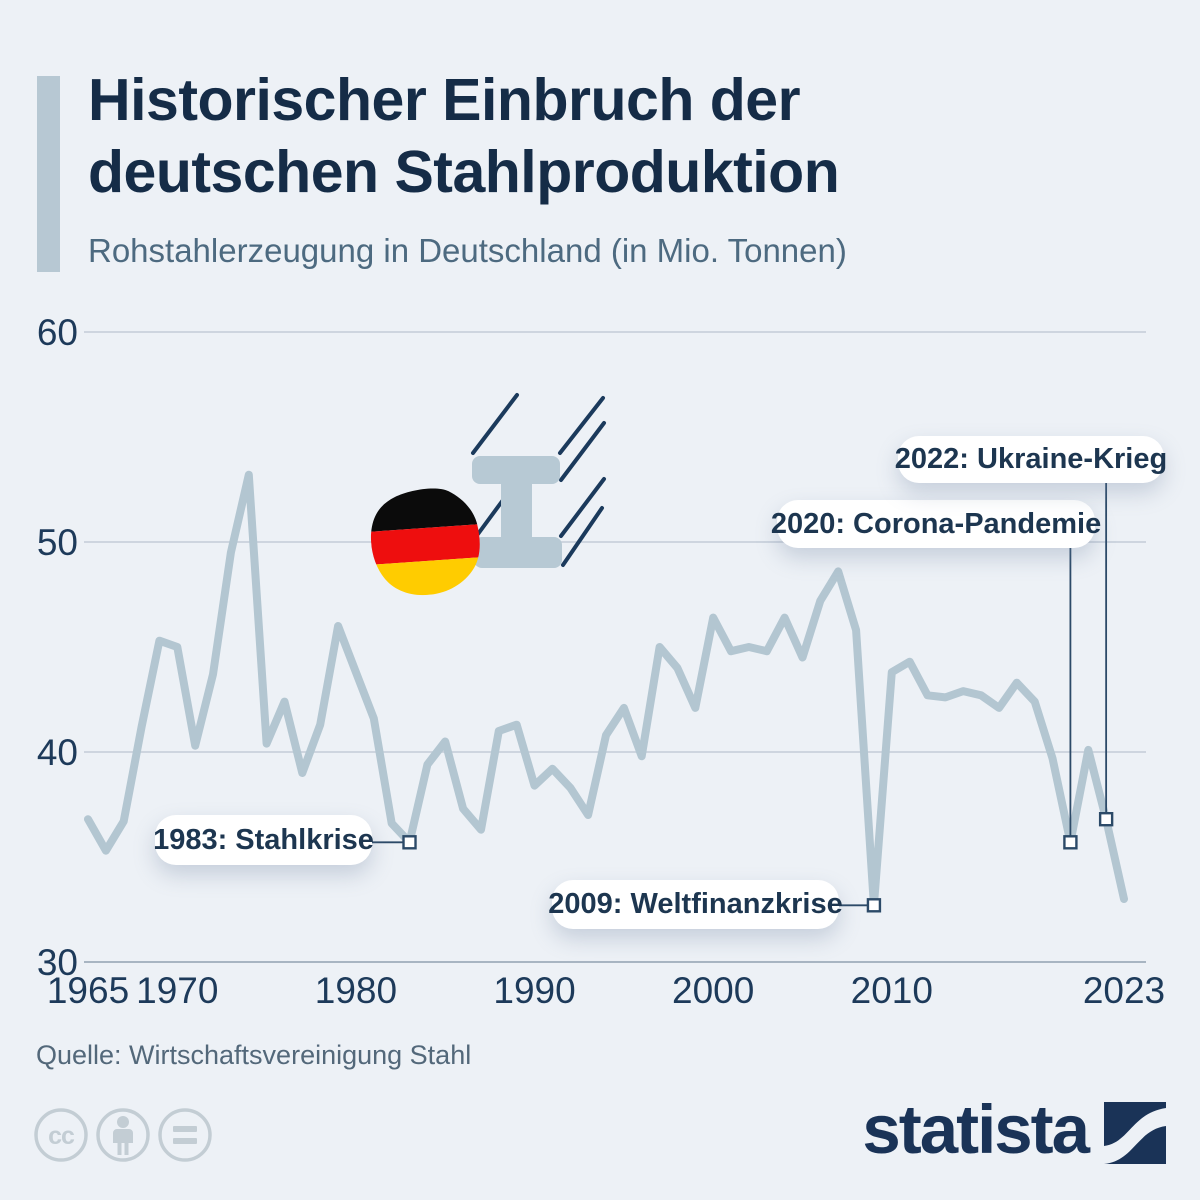 This screenshot has width=1200, height=1200. Describe the element at coordinates (425, 509) in the screenshot. I see `flag-black-stripe` at that location.